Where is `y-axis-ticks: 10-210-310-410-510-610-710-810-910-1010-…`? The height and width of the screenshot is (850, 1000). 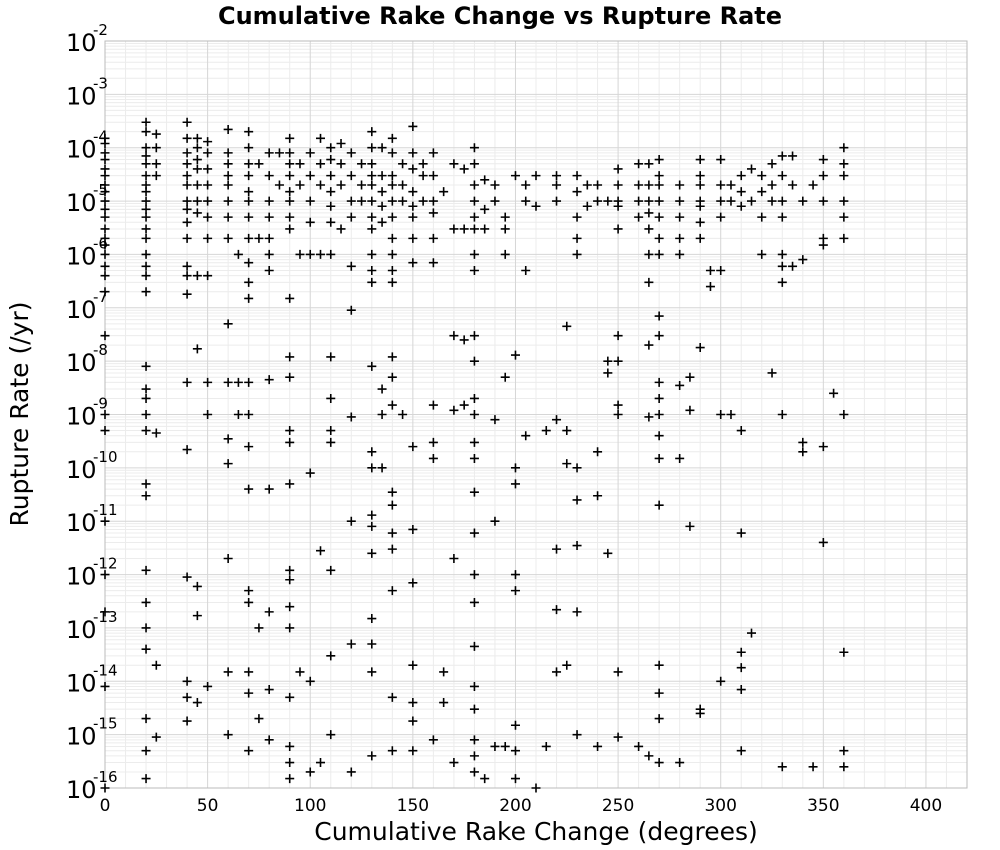
y-axis-ticks: 10-210-310-410-510-610-710-810-910-1010-… is located at coordinates (92, 412).